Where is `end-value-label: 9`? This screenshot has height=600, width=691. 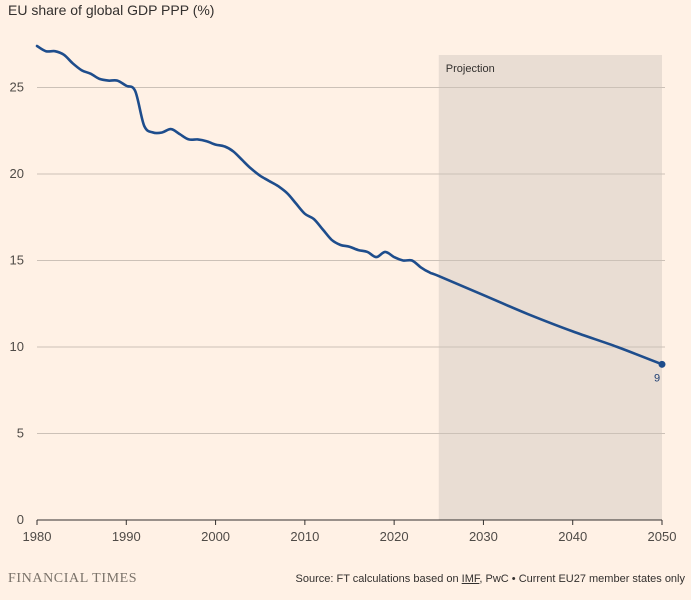
end-value-label: 9 is located at coordinates (657, 378).